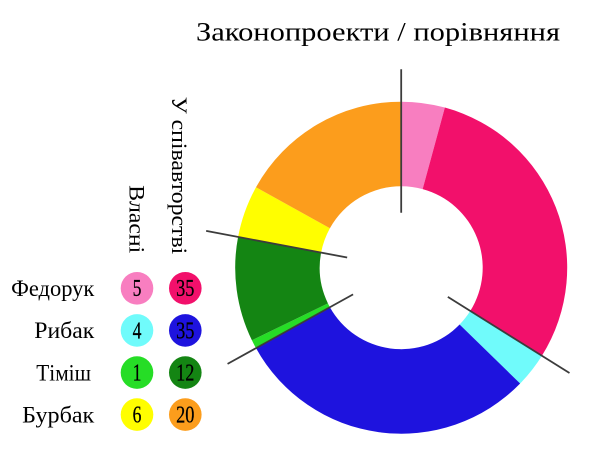  I want to click on svg-text: 12, so click(185, 374).